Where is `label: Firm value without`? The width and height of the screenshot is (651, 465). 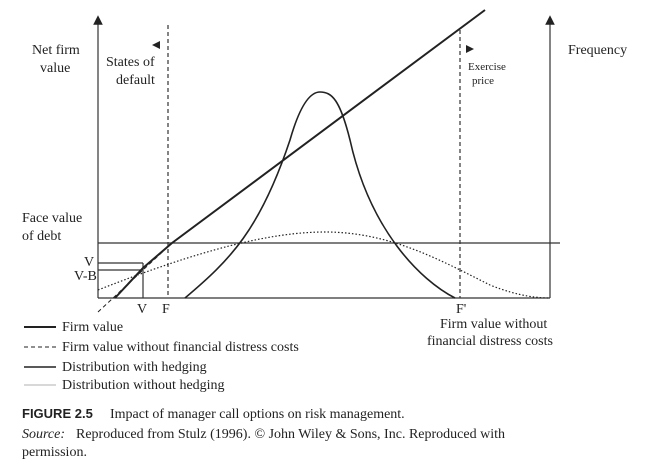
label: Firm value without is located at coordinates (493, 324).